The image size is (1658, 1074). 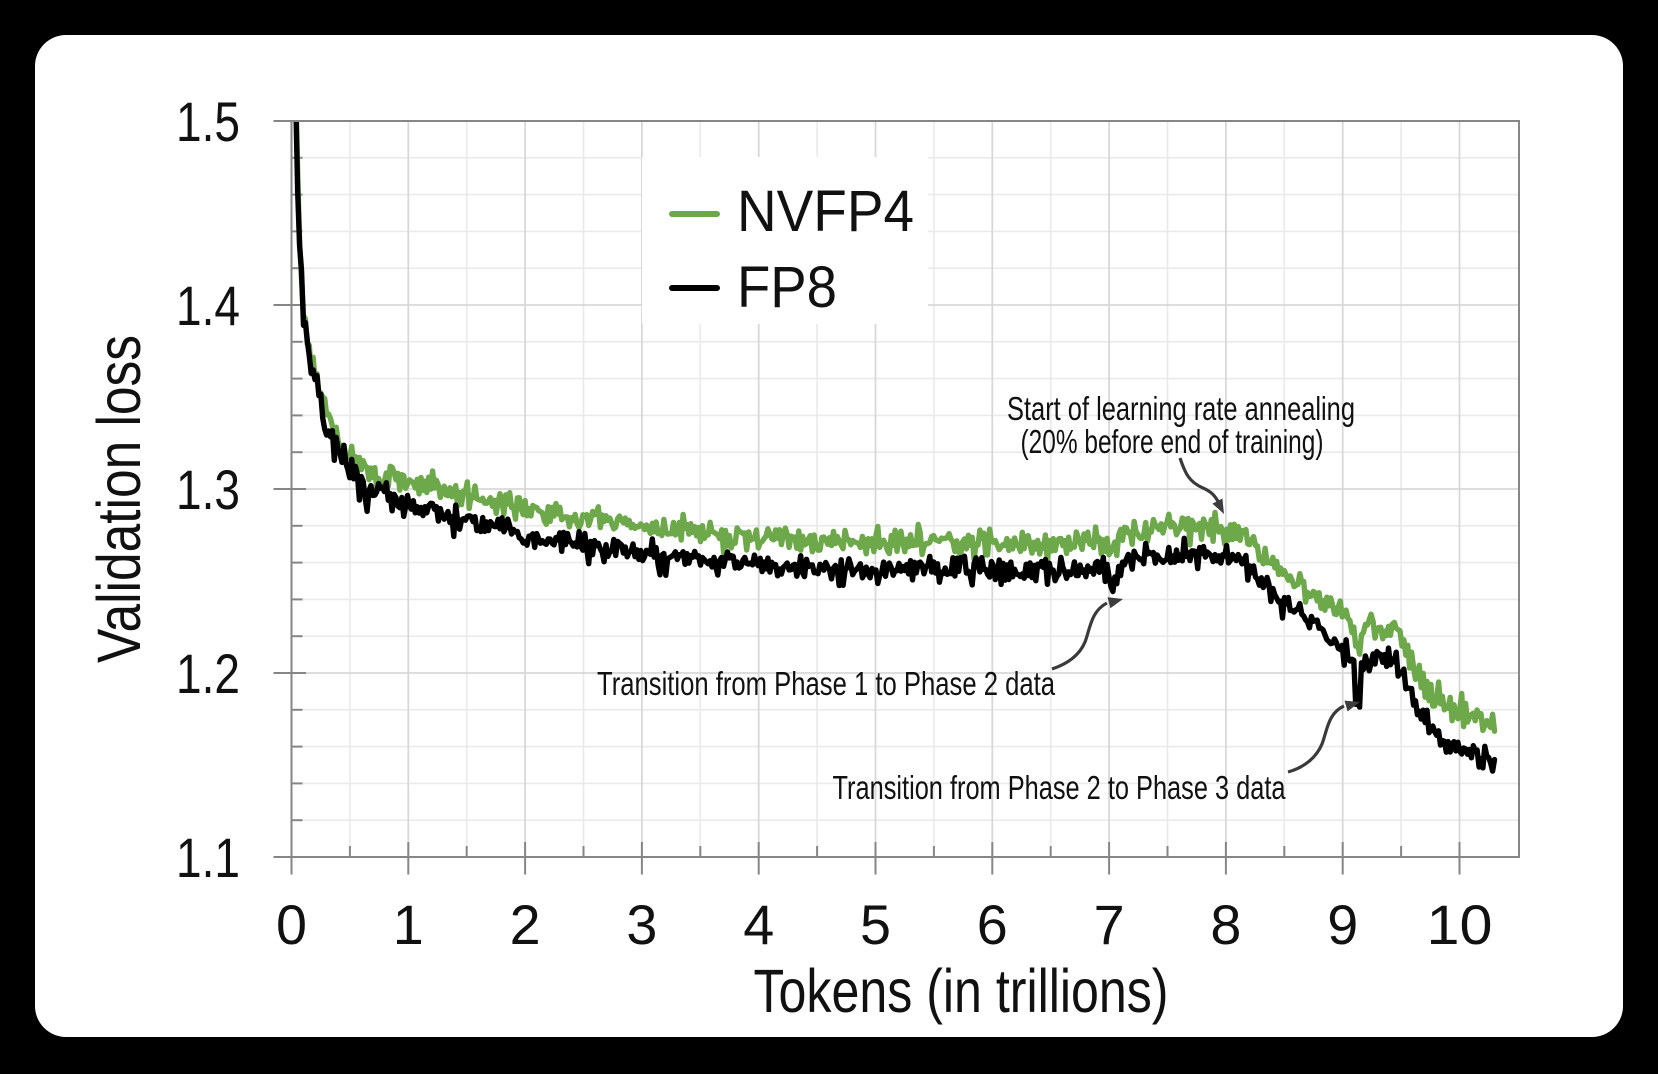 I want to click on svg-text: 3, so click(x=641, y=924).